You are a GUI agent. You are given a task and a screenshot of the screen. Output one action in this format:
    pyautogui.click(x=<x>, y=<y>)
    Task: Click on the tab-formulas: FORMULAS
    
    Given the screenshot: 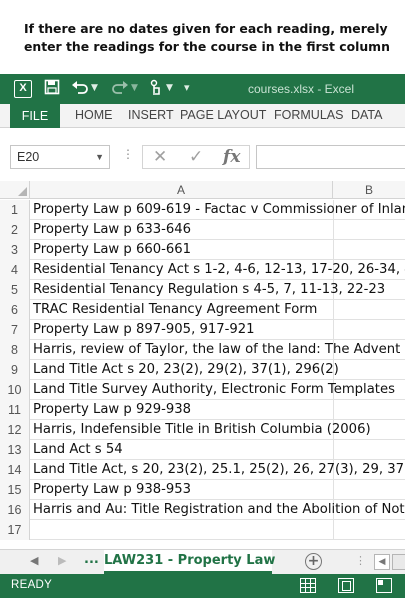 What is the action you would take?
    pyautogui.click(x=309, y=115)
    